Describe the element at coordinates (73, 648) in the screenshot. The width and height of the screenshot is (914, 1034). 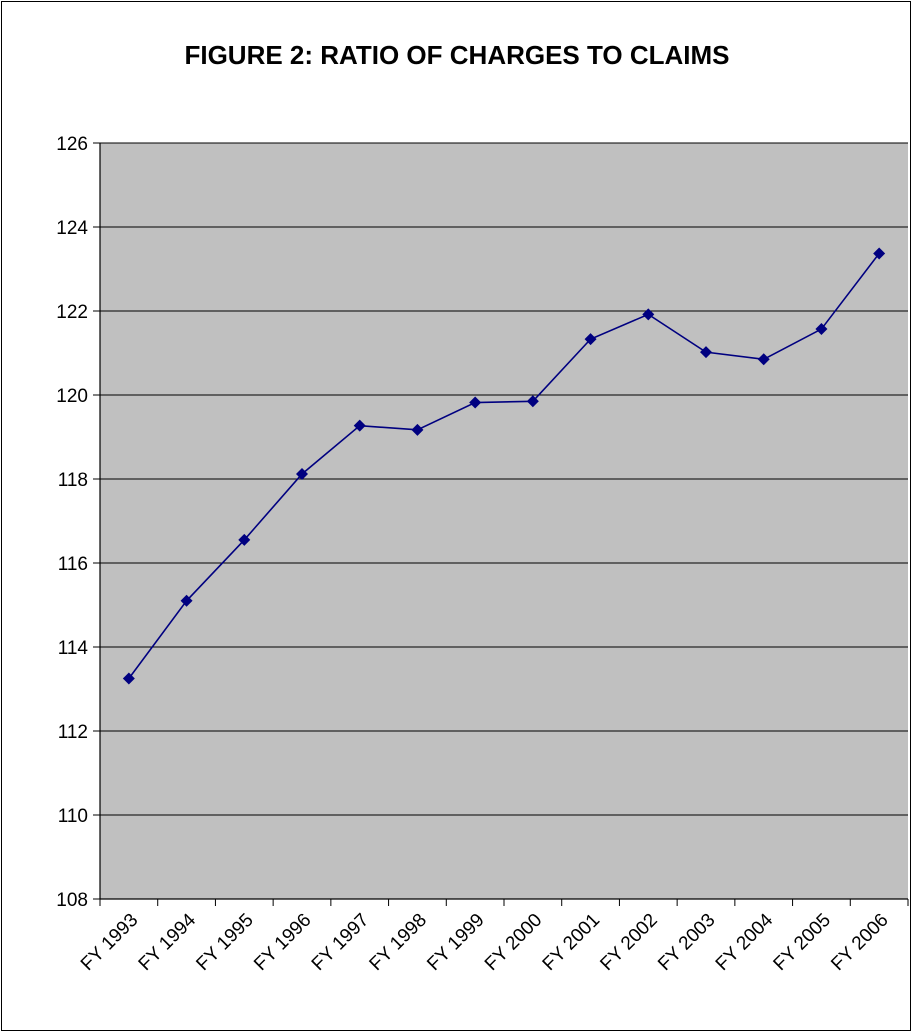
I see `y-tick-label: 114` at that location.